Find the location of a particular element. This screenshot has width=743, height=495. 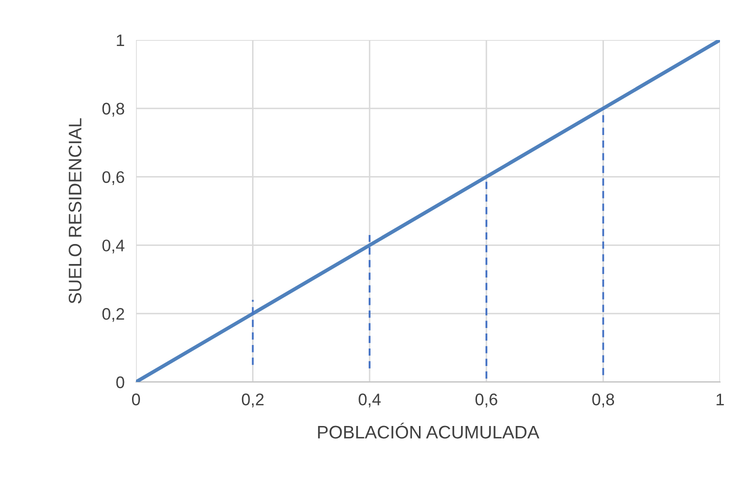

y-axis-title: SUELO RESIDENCIAL is located at coordinates (75, 211).